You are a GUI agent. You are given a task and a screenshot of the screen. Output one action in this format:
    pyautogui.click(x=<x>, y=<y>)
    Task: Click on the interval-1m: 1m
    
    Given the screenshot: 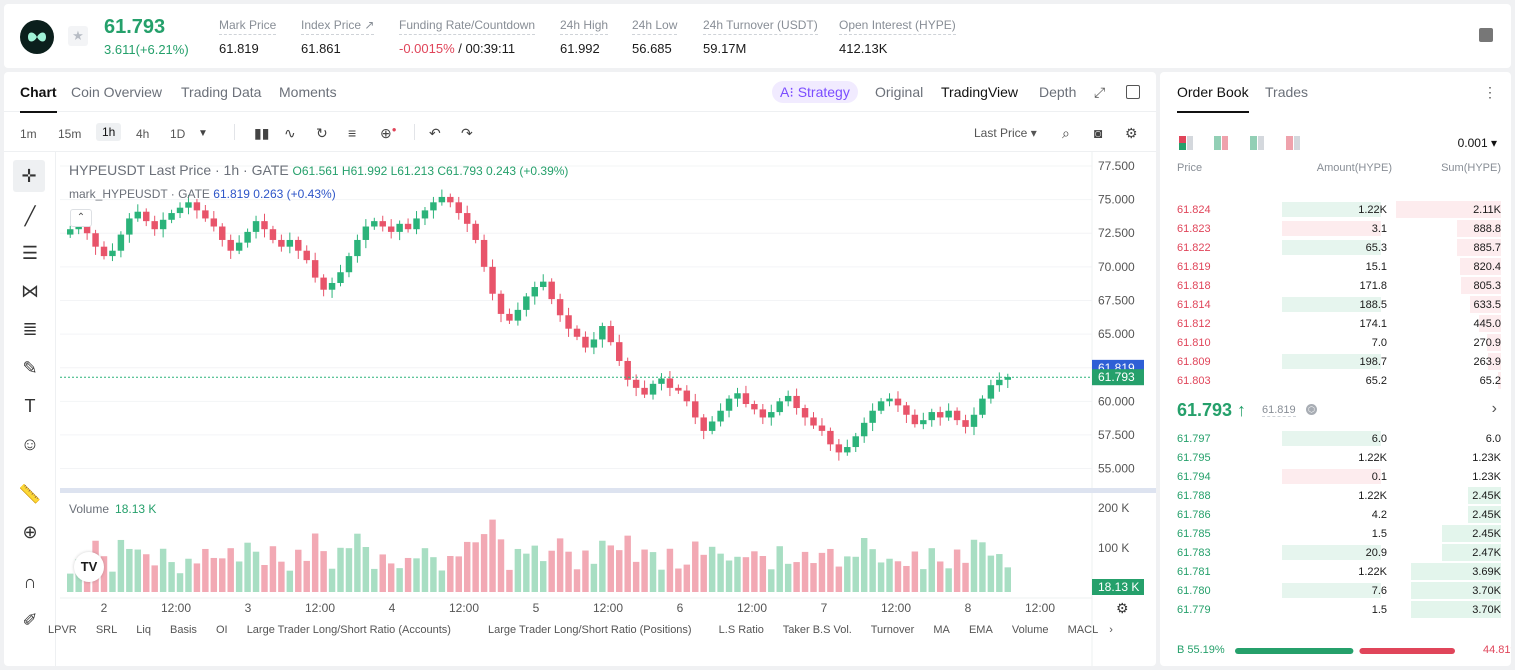 What is the action you would take?
    pyautogui.click(x=28, y=134)
    